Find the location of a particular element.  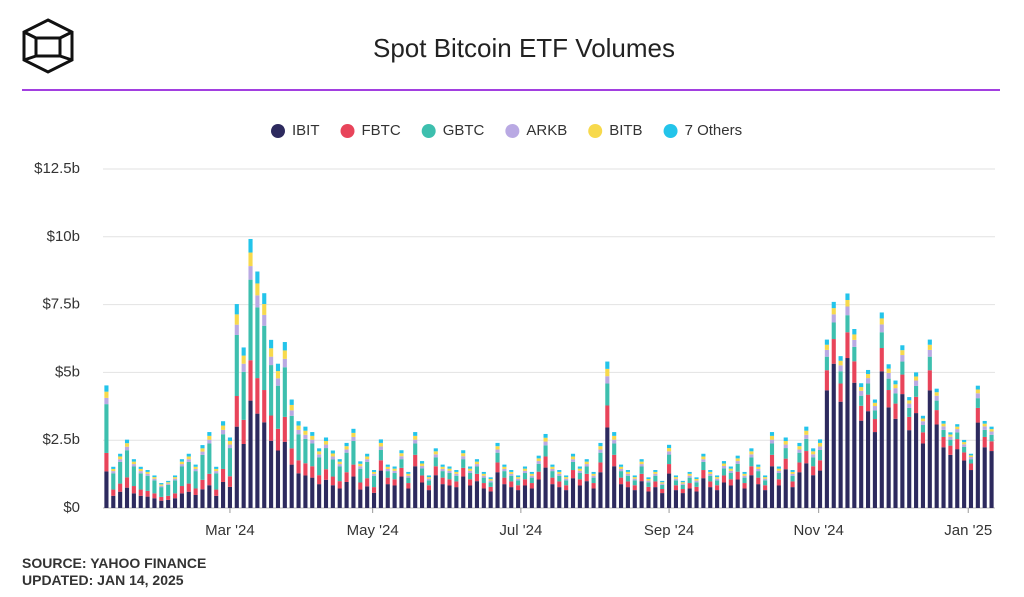

y-tick-label: $7.5b is located at coordinates (61, 304).